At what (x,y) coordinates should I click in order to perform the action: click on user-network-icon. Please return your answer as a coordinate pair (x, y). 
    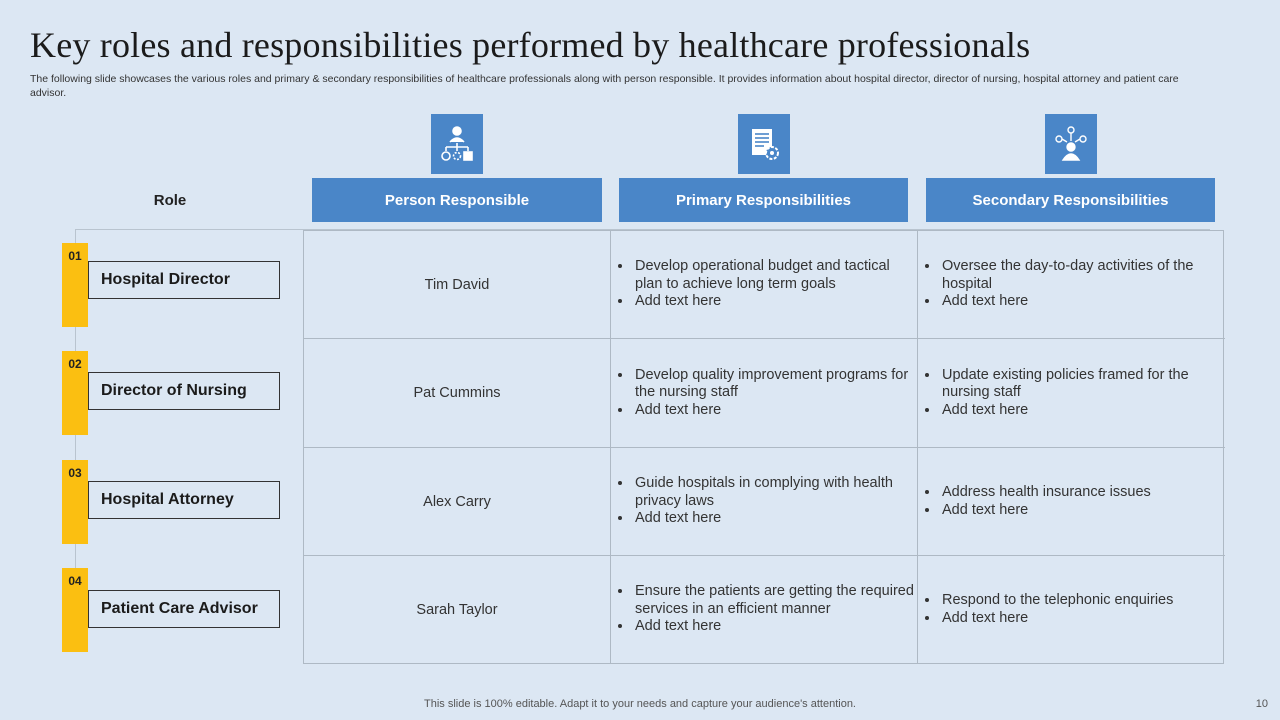
    Looking at the image, I should click on (1071, 144).